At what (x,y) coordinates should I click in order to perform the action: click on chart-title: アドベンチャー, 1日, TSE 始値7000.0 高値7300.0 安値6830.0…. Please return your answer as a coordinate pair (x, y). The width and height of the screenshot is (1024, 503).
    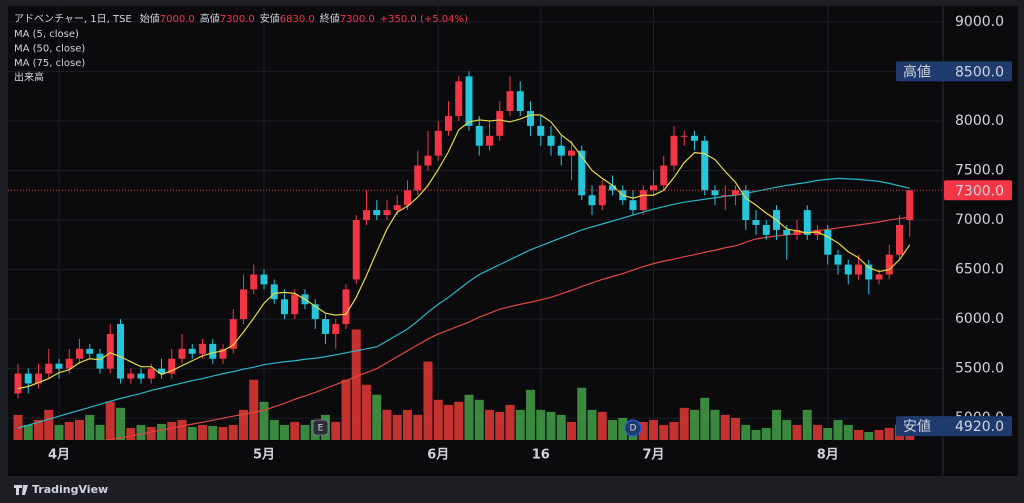
    Looking at the image, I should click on (241, 18).